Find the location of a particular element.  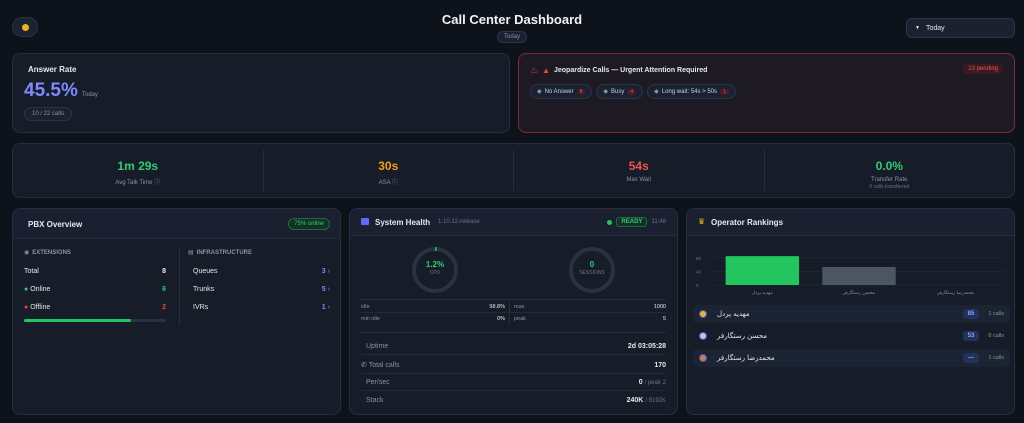

stats-row: idle 98.8% max 1000 is located at coordinates (513, 306).